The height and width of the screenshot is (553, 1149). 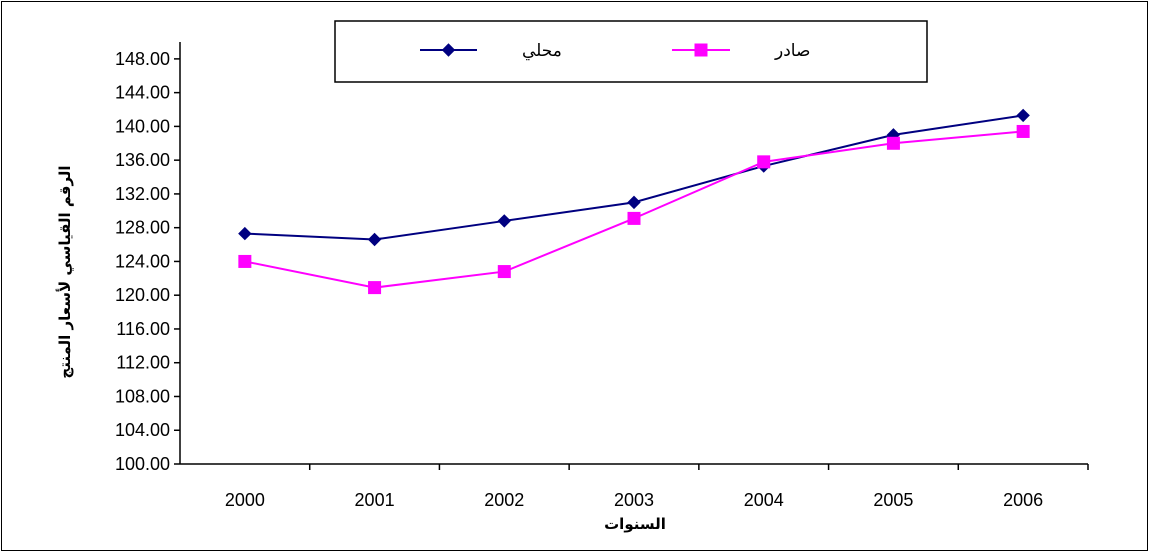 What do you see at coordinates (634, 486) in the screenshot?
I see `x-axis: 2000 2001 2002 2003 2004 2005 2006` at bounding box center [634, 486].